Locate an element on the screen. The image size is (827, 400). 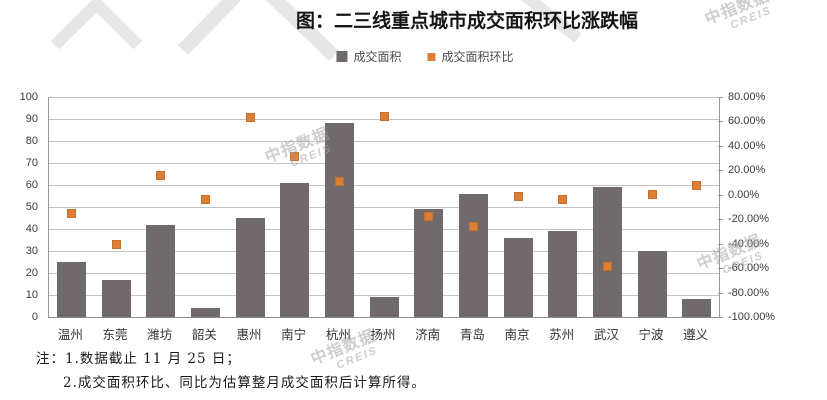
x-axis-category-label: 扬州 is located at coordinates (383, 335).